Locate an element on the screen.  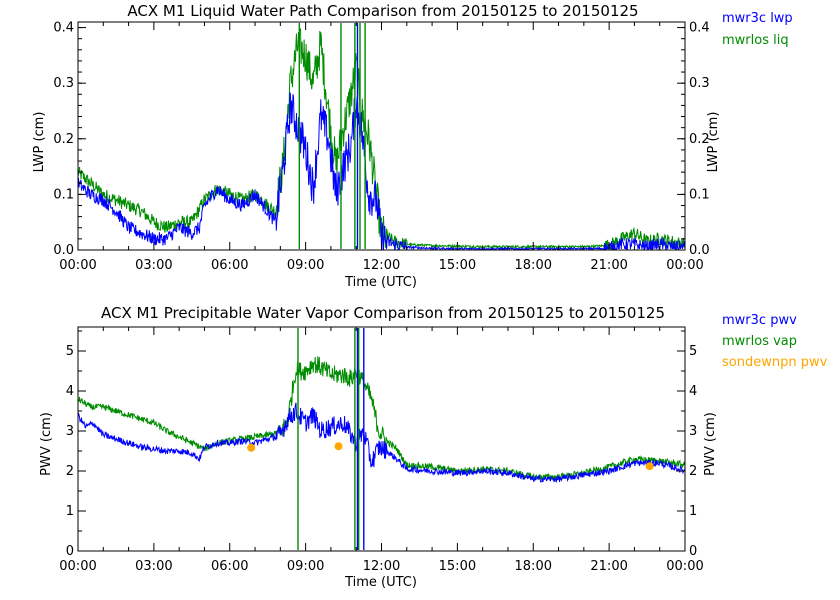
lwp-x-tick-label: 15:00 is located at coordinates (457, 265).